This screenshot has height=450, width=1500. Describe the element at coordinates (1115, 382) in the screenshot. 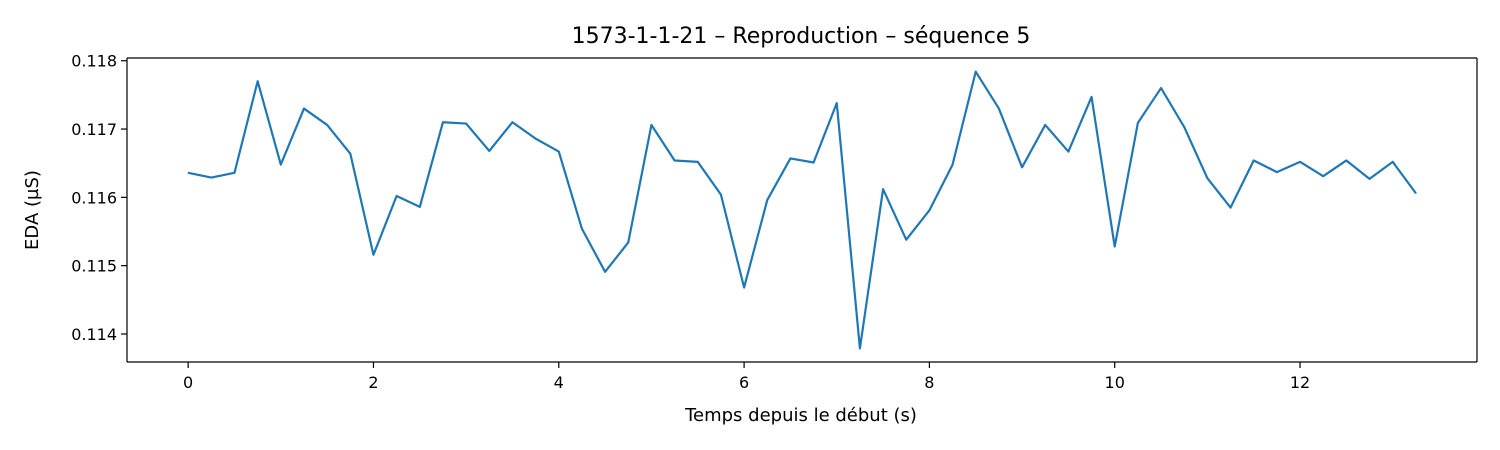

I see `x-tick-label: 10` at that location.